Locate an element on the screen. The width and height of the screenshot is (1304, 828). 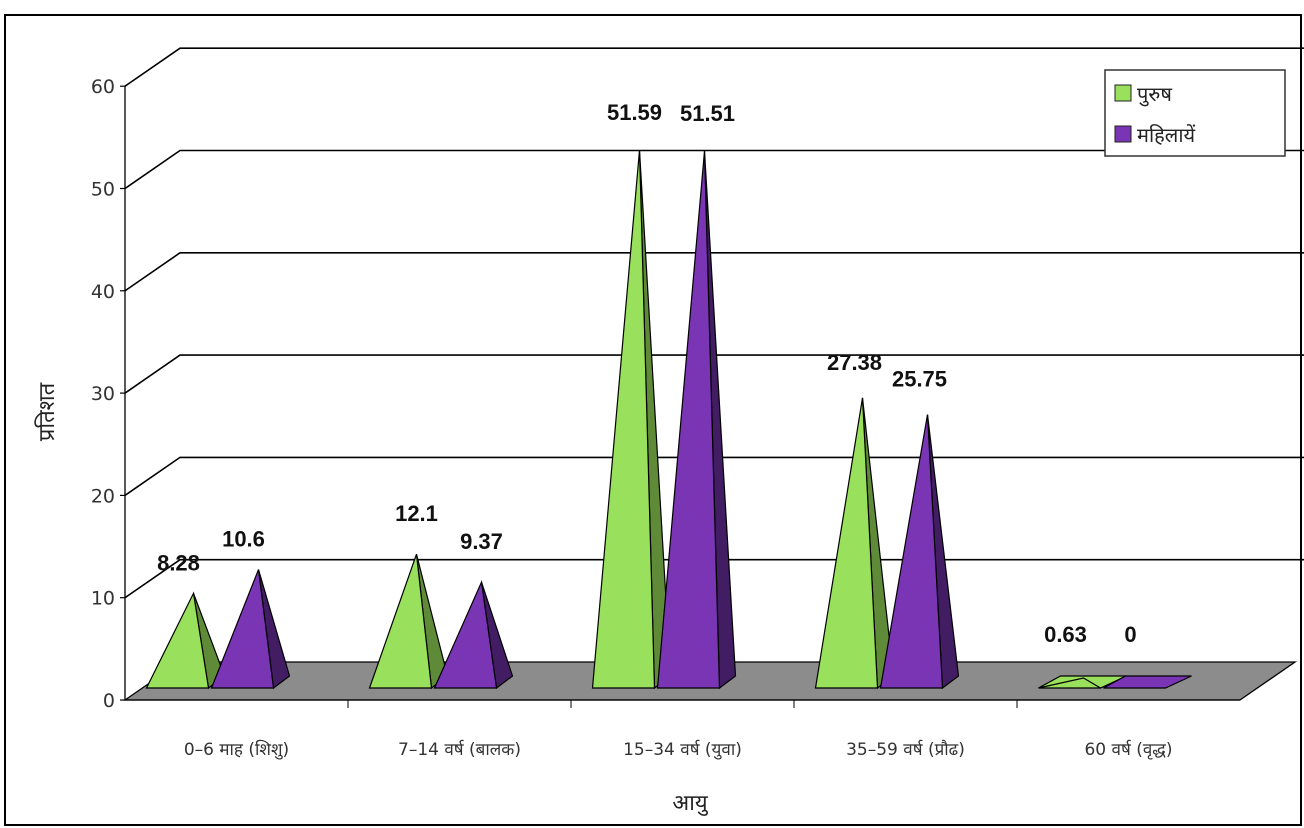
y-tick-label: 20 is located at coordinates (103, 496).